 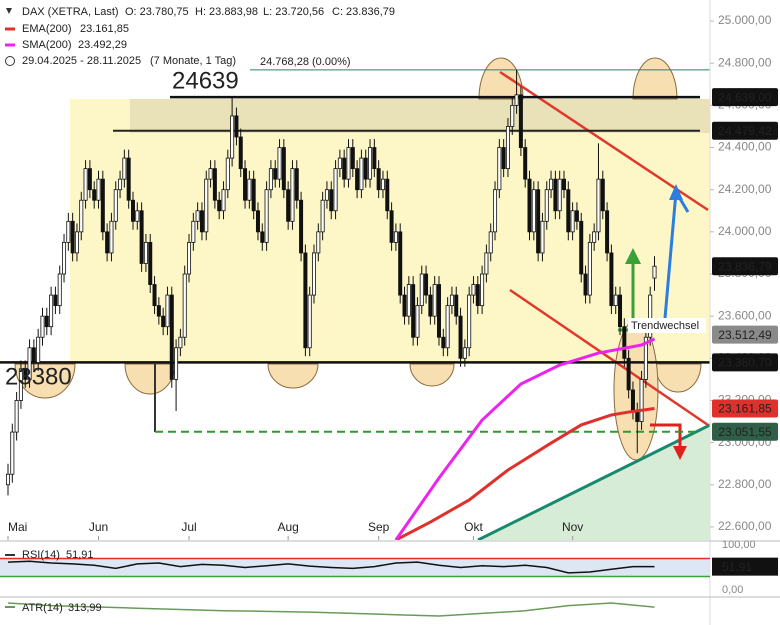 I want to click on rsi-line, so click(x=331, y=567).